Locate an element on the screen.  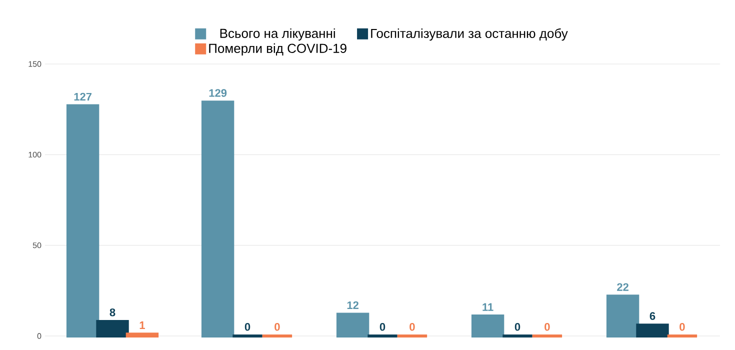
data-label: 12 is located at coordinates (352, 305).